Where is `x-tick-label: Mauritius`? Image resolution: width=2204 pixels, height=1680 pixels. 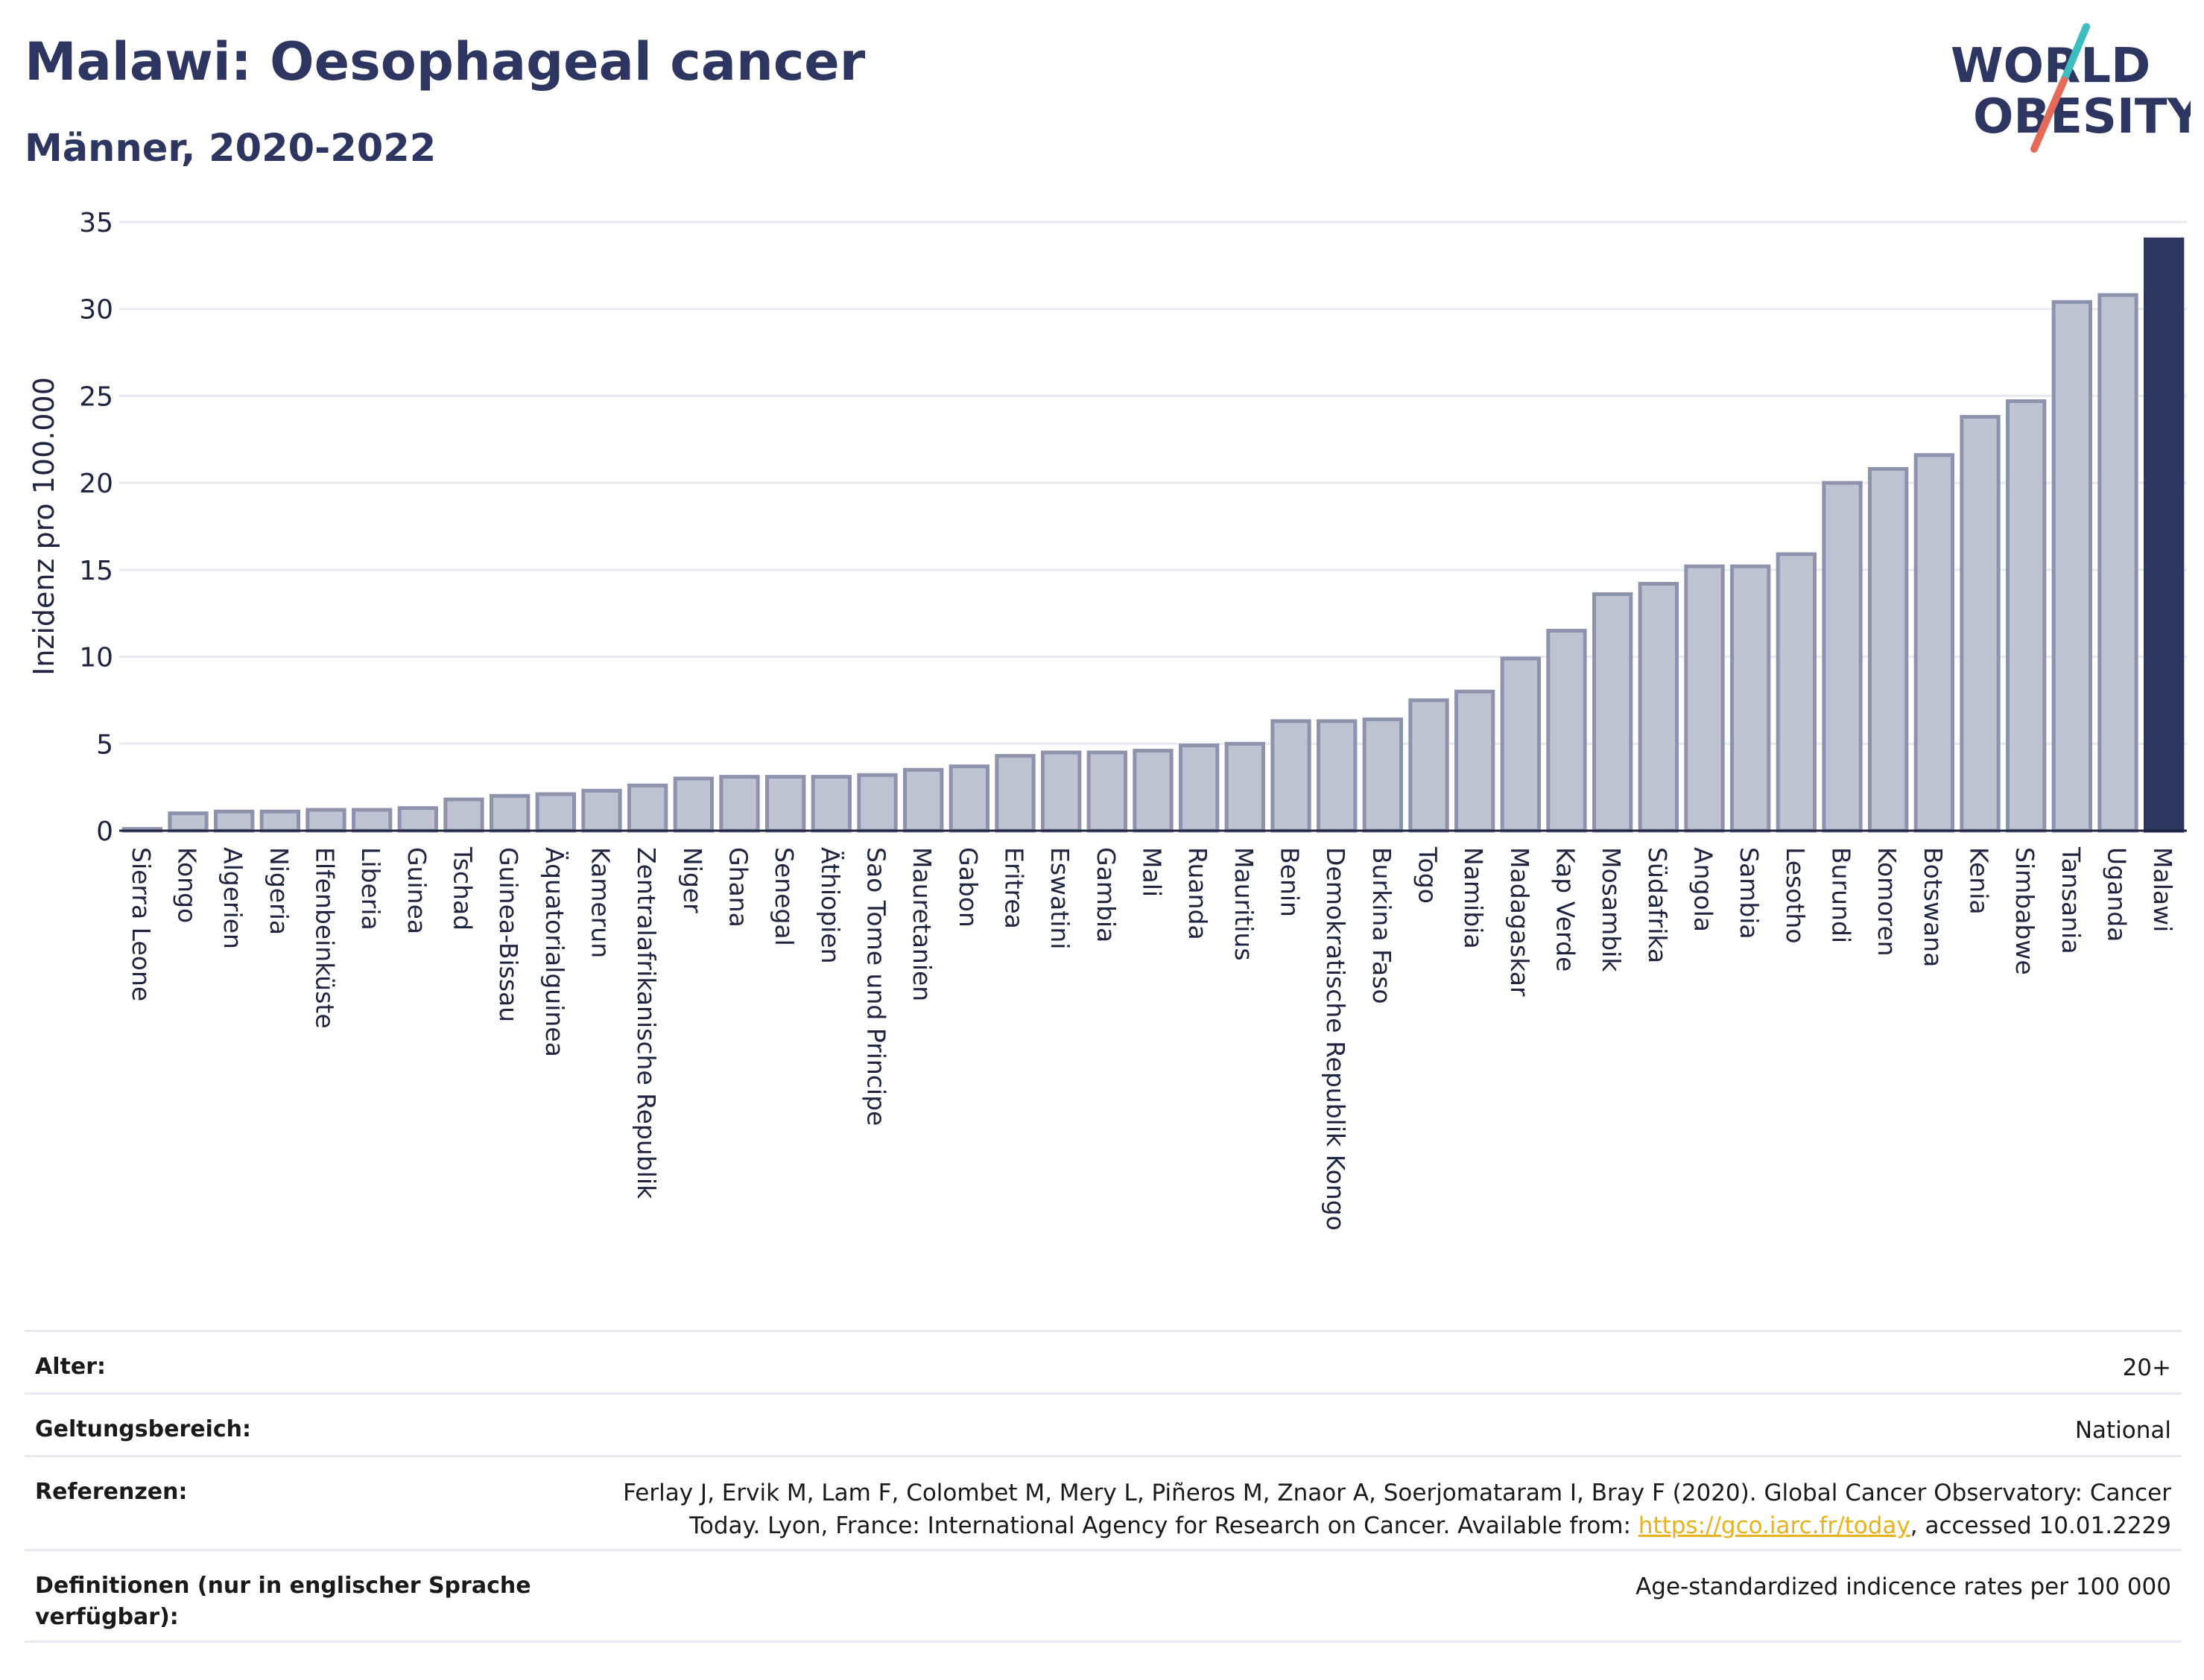
x-tick-label: Mauritius is located at coordinates (1243, 904).